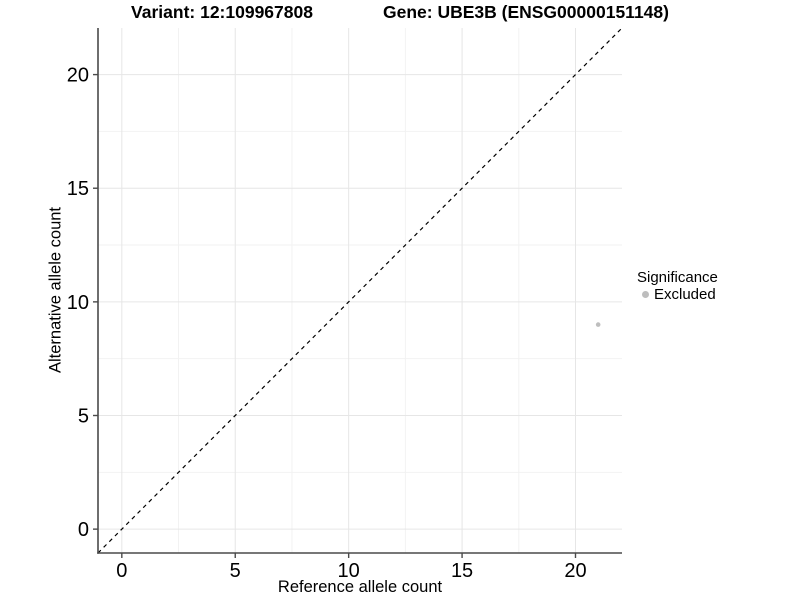 The width and height of the screenshot is (800, 600). I want to click on y-tick-label: 20, so click(78, 76).